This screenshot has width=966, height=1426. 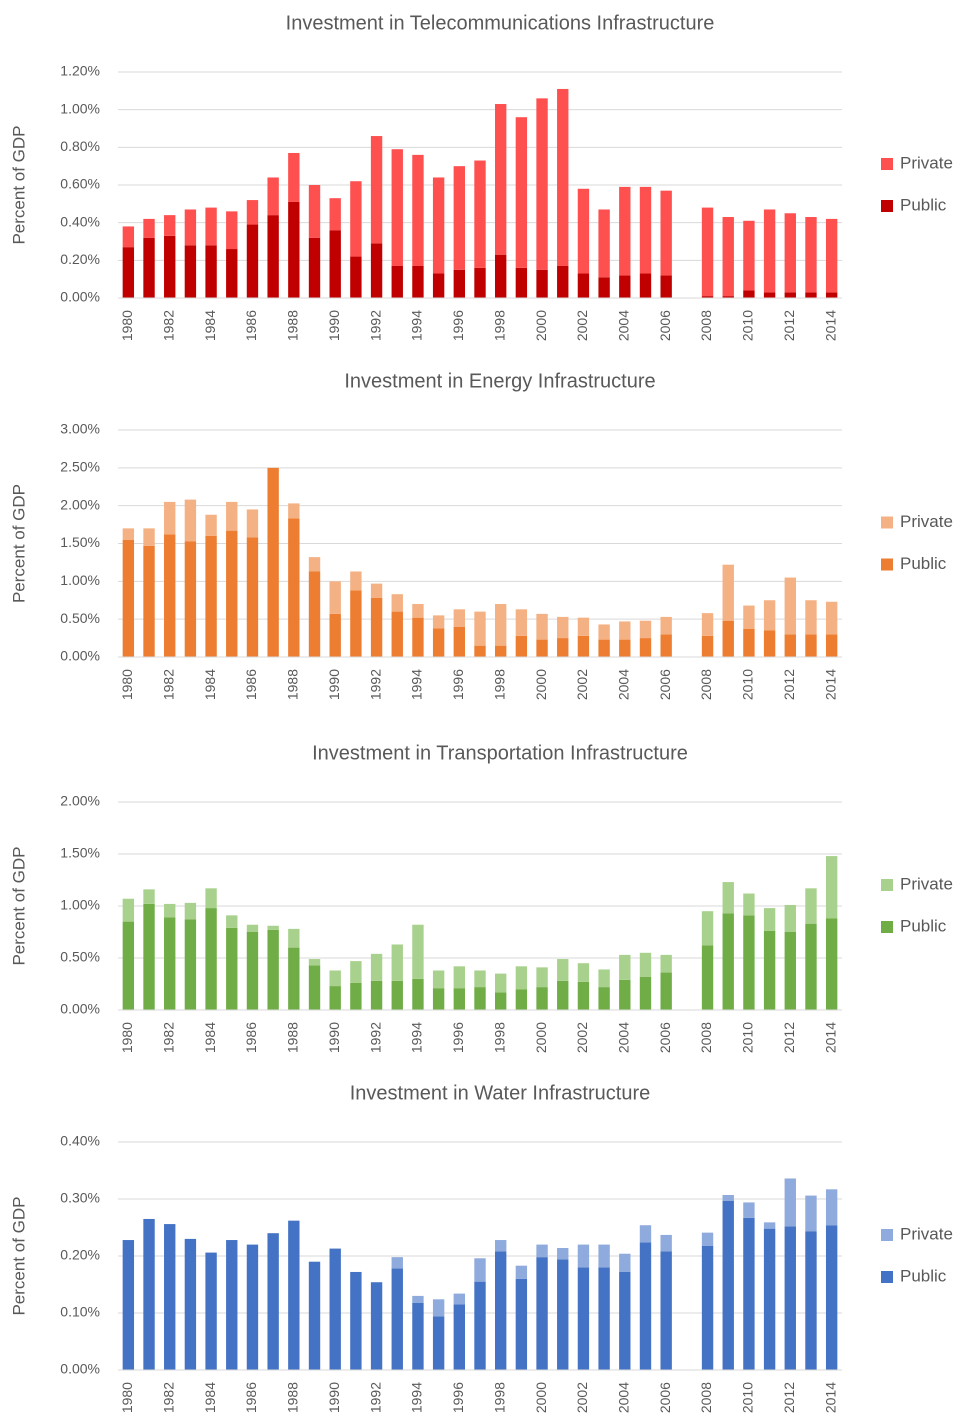 What do you see at coordinates (168, 325) in the screenshot?
I see `x-tick-label: 1982` at bounding box center [168, 325].